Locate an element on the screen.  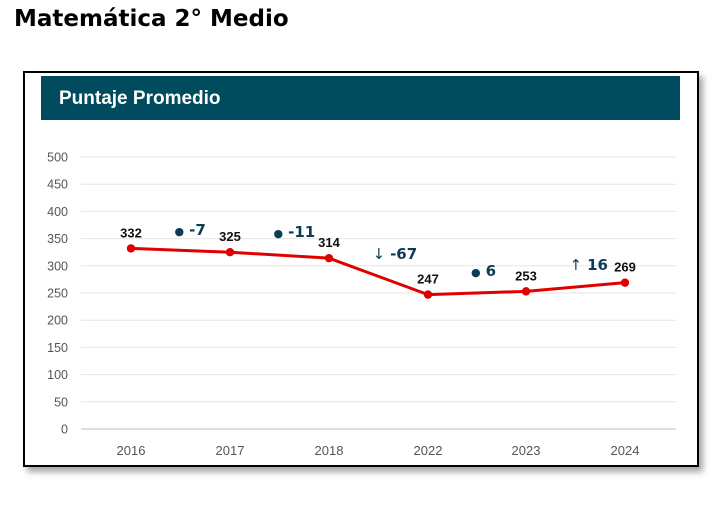
change-annotation: ↑ 16 is located at coordinates (589, 265).